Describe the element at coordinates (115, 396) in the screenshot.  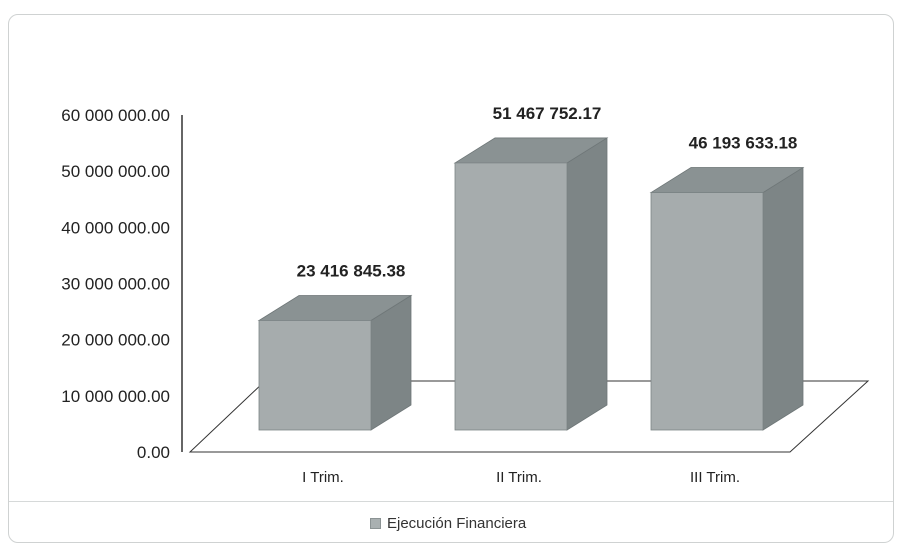
I see `y-tick-label: 10 000 000.00` at that location.